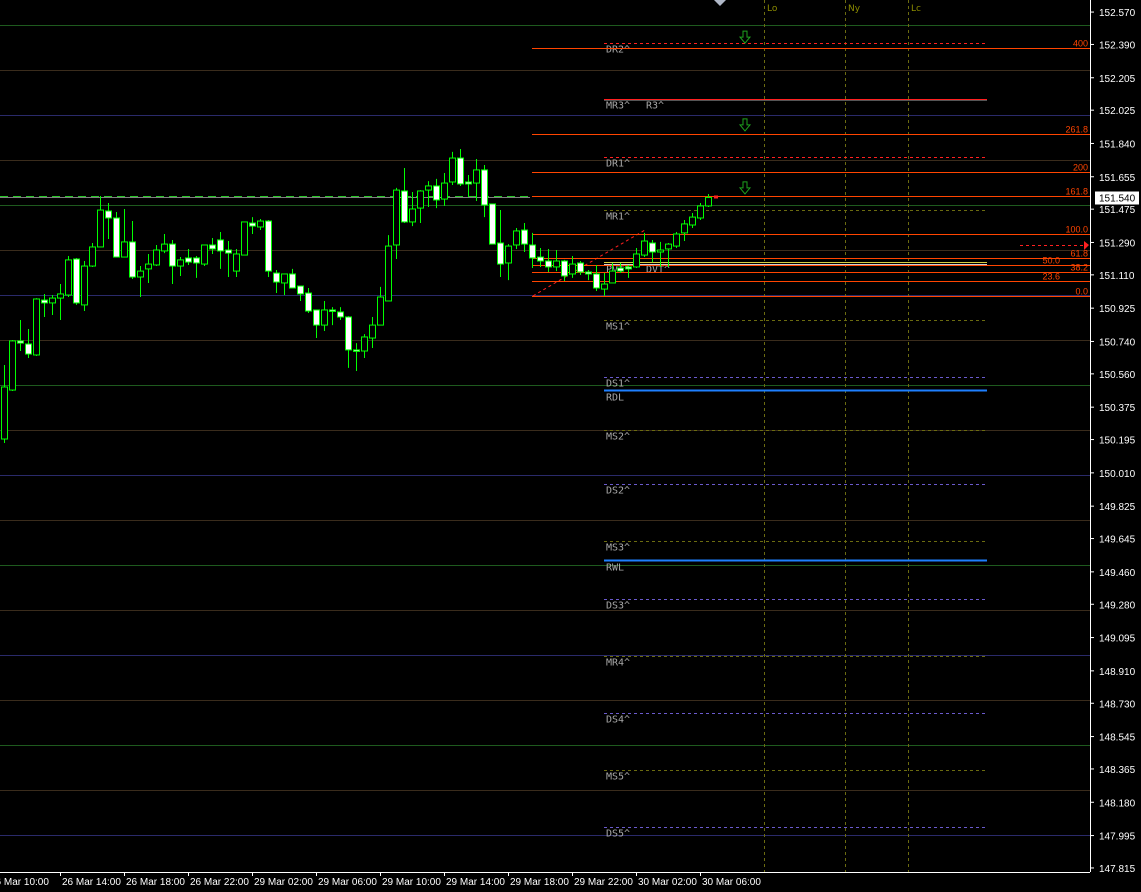 The width and height of the screenshot is (1141, 892). Describe the element at coordinates (1117, 199) in the screenshot. I see `current-price-label: 151.540` at that location.